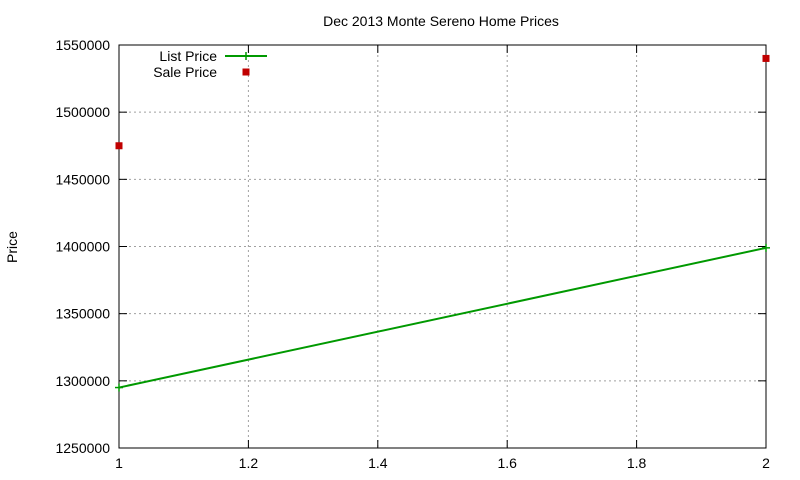 This screenshot has height=480, width=800. I want to click on y-tick-label: 1500000, so click(82, 112).